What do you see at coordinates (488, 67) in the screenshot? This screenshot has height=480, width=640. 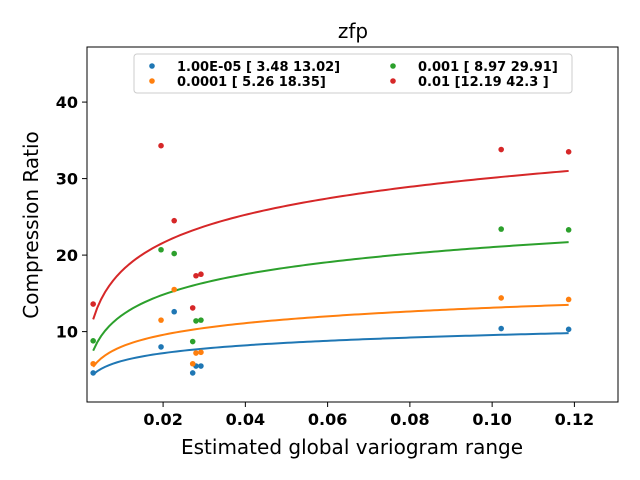 I see `legend-label: 0.001 [ 8.97 29.91]` at bounding box center [488, 67].